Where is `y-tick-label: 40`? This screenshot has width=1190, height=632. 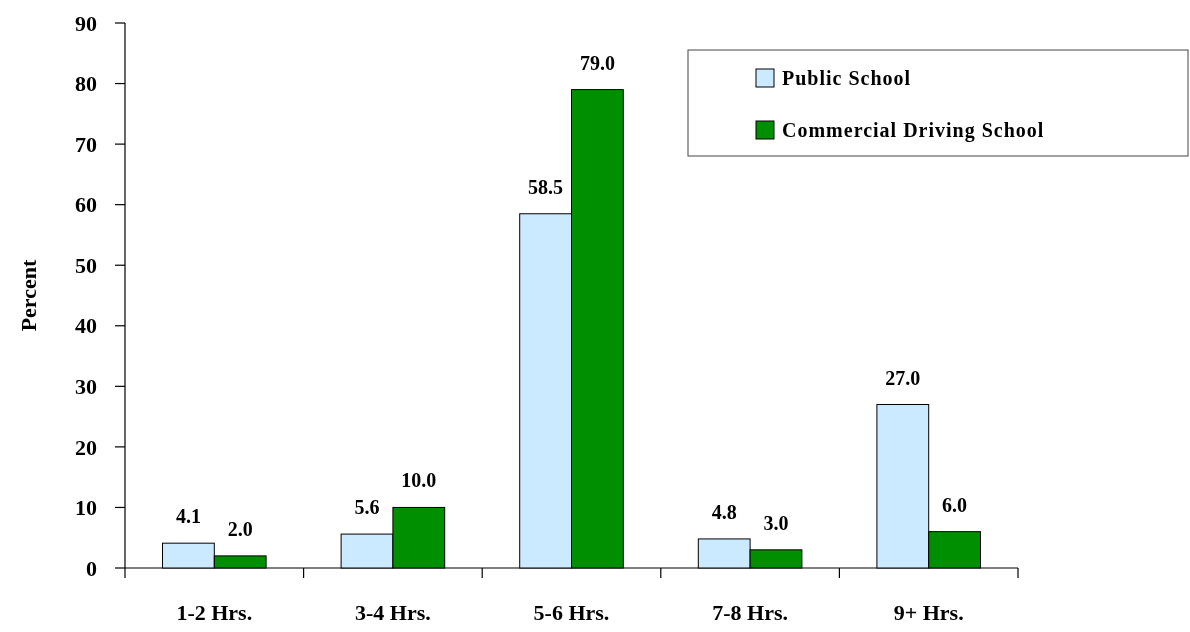
y-tick-label: 40 is located at coordinates (86, 326).